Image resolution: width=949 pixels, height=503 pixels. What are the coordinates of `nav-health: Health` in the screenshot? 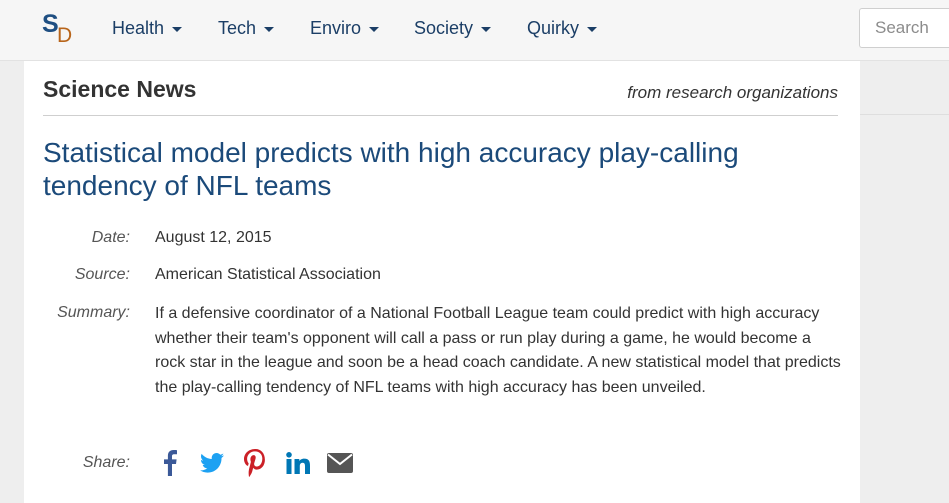 It's located at (147, 28).